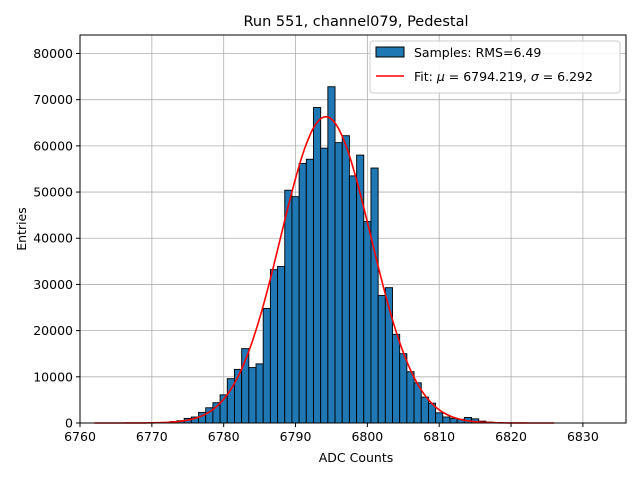  What do you see at coordinates (53, 53) in the screenshot?
I see `y-tick-label: 80000` at bounding box center [53, 53].